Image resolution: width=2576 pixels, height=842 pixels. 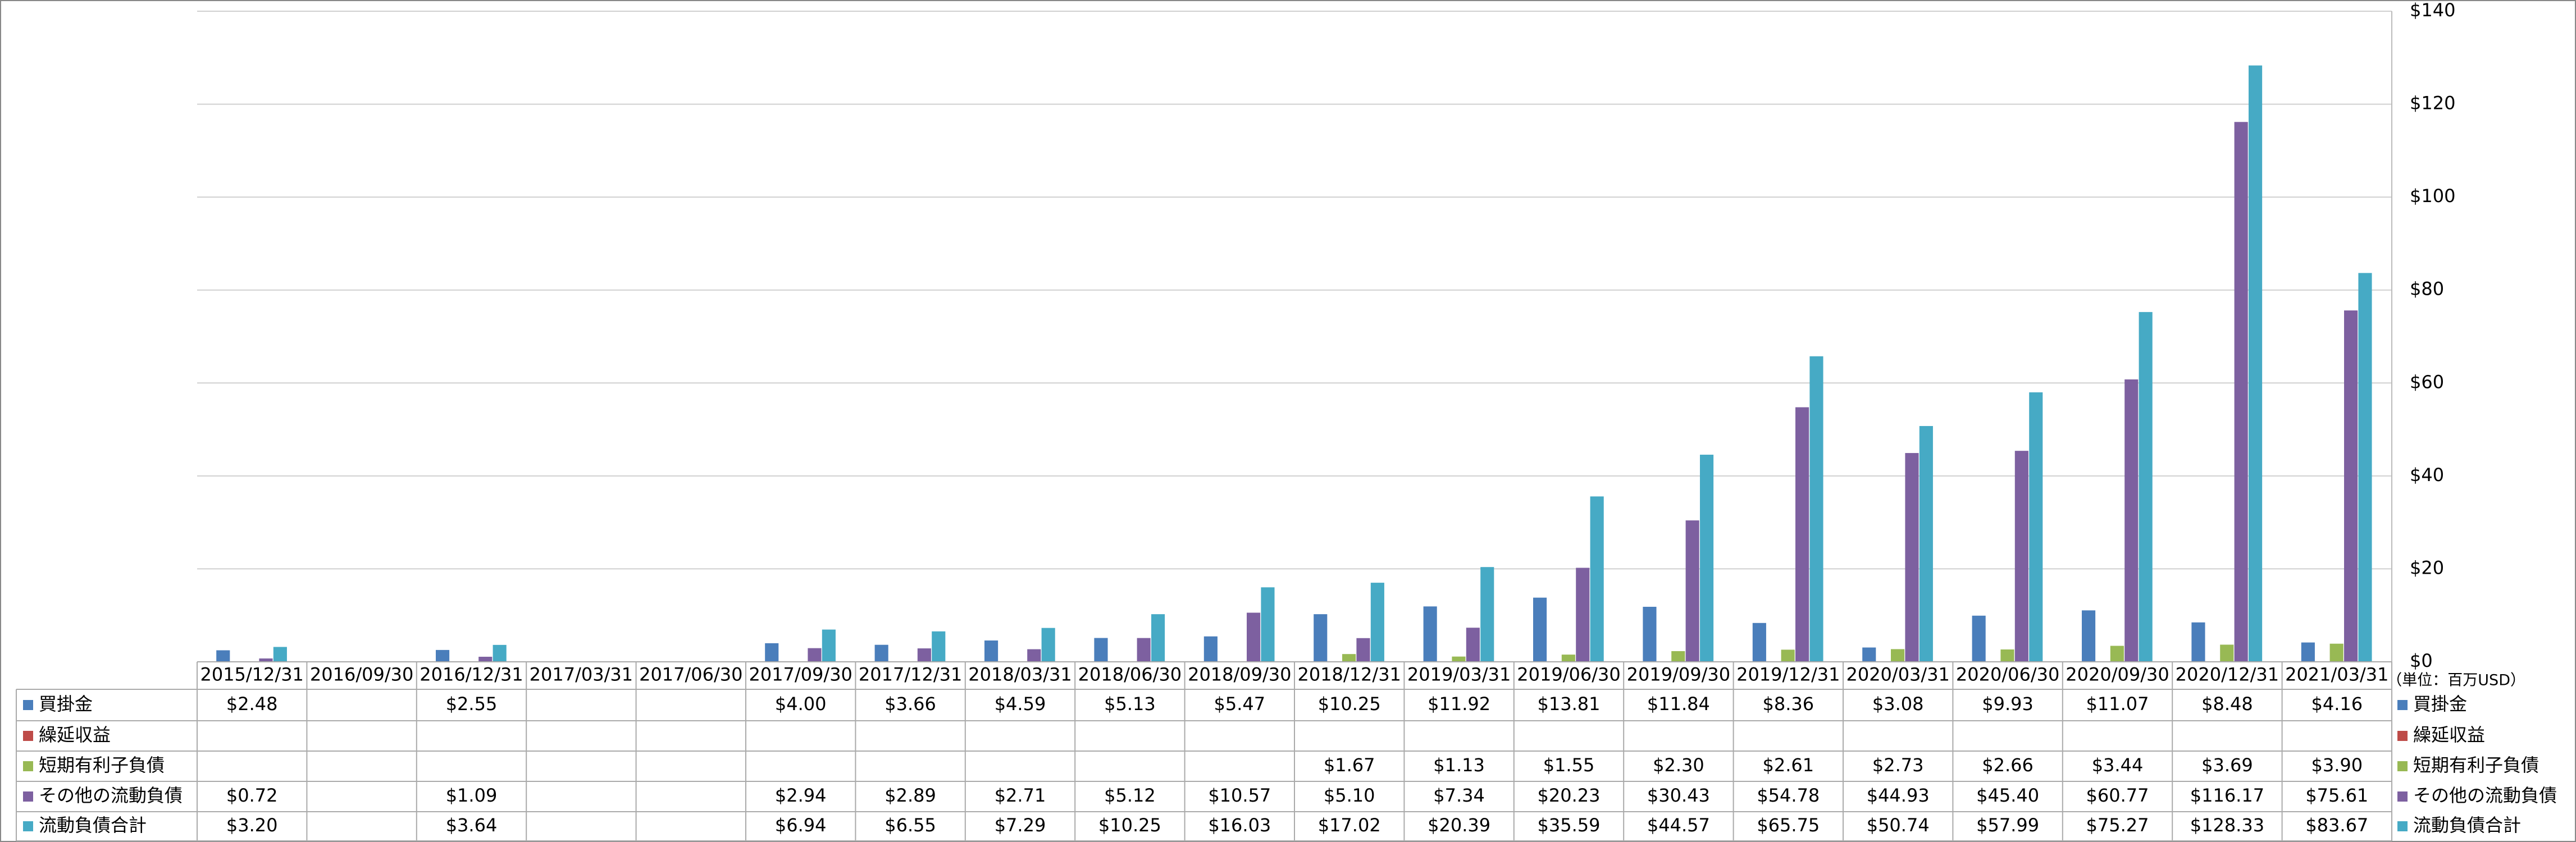 What do you see at coordinates (2440, 704) in the screenshot?
I see `legend-label: 買掛金` at bounding box center [2440, 704].